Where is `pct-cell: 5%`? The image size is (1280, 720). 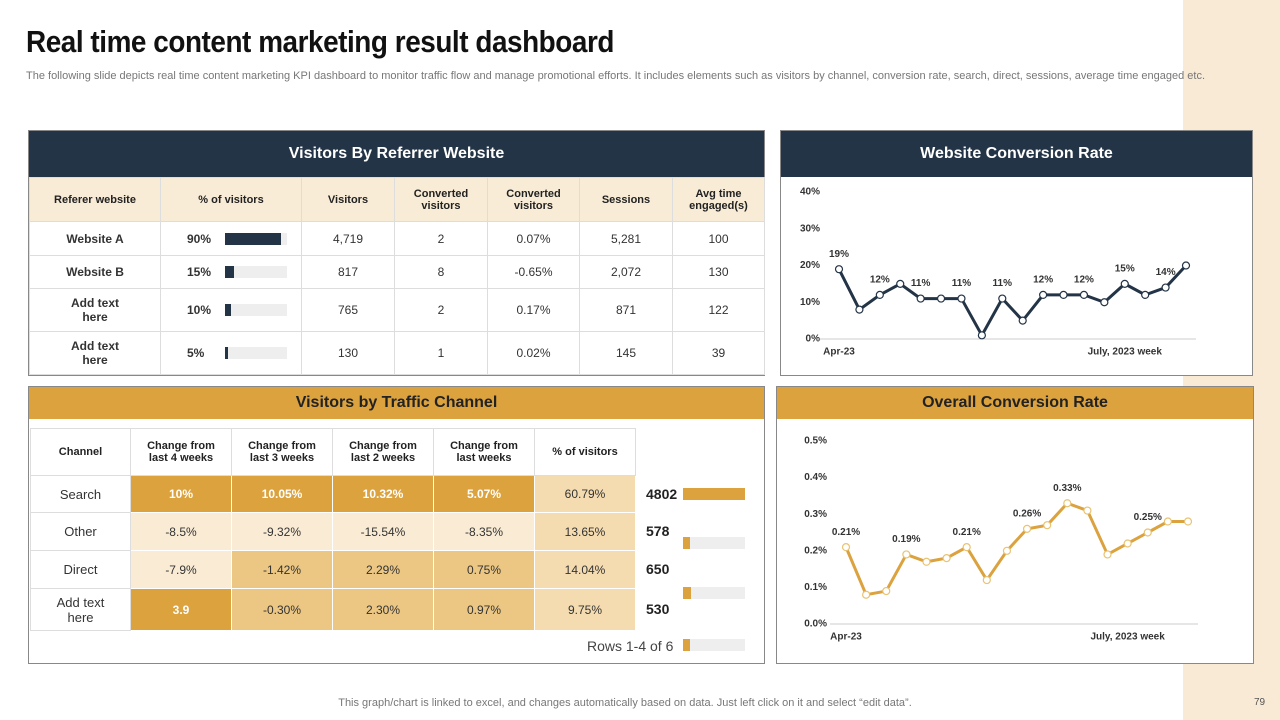 pct-cell: 5% is located at coordinates (231, 353).